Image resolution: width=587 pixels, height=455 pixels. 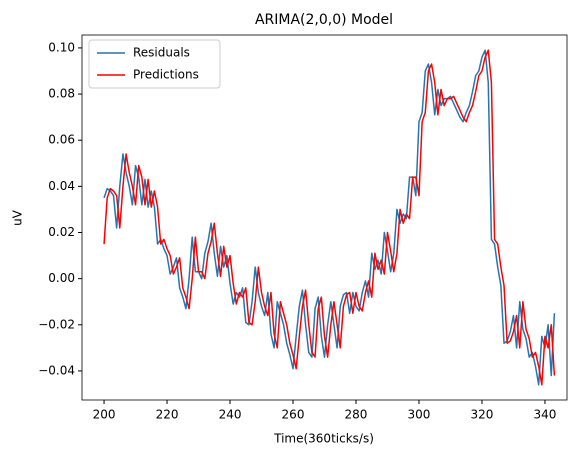 What do you see at coordinates (56, 324) in the screenshot?
I see `y-tick-label: −0.02` at bounding box center [56, 324].